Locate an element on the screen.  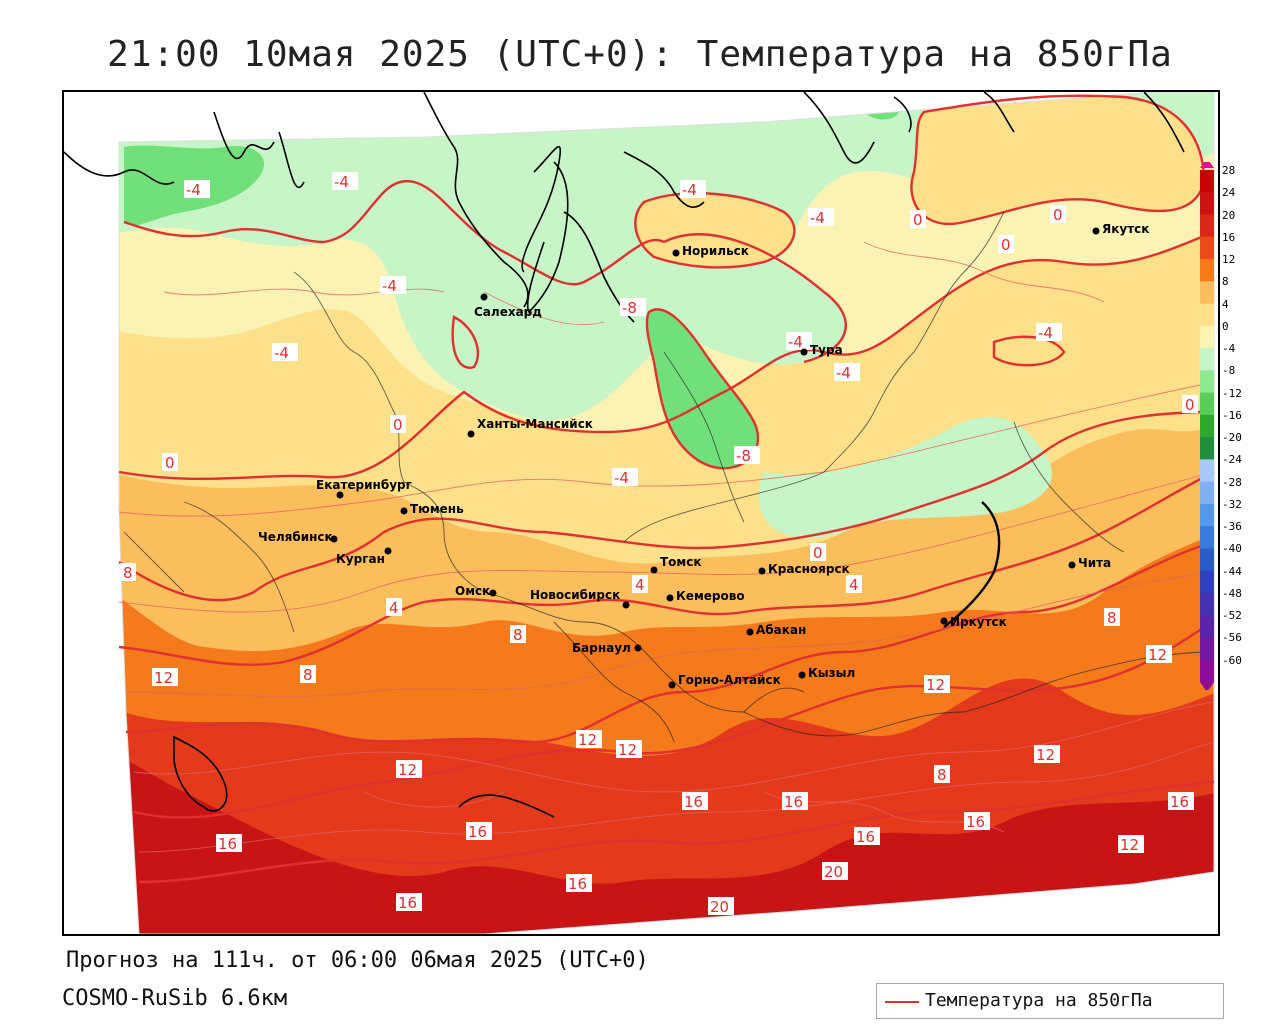
city-tomsk: Томск is located at coordinates (676, 564).